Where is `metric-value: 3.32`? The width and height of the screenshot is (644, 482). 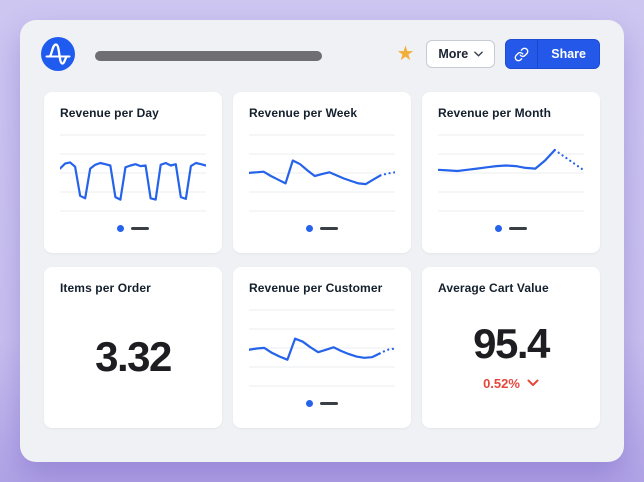 metric-value: 3.32 is located at coordinates (133, 356).